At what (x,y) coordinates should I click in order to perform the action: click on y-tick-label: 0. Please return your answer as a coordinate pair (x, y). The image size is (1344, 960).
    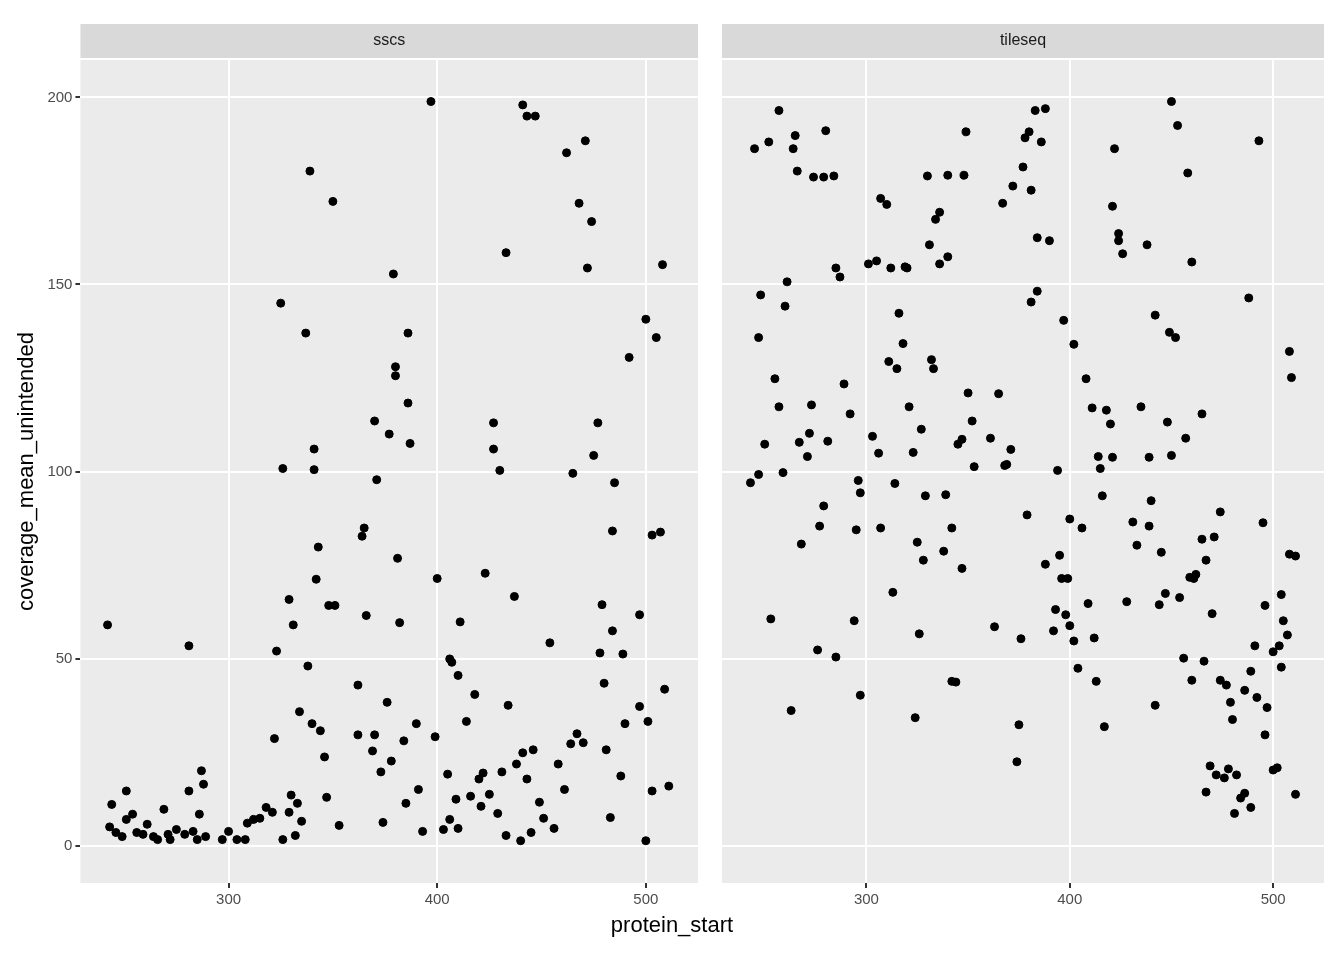
    Looking at the image, I should click on (68, 844).